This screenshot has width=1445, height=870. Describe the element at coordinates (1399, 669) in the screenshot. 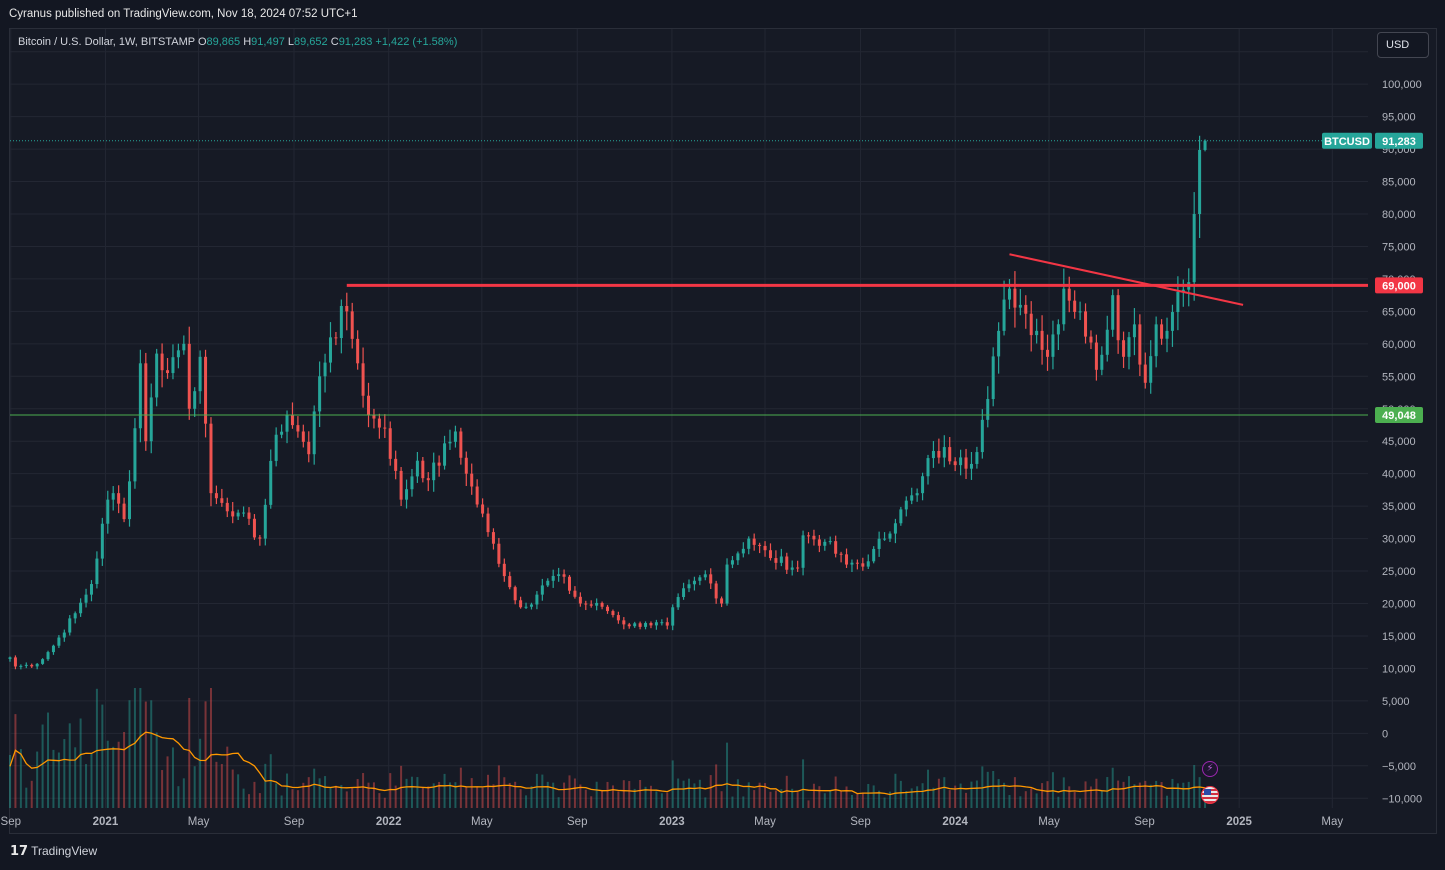

I see `y-tick-label: 10,000` at that location.